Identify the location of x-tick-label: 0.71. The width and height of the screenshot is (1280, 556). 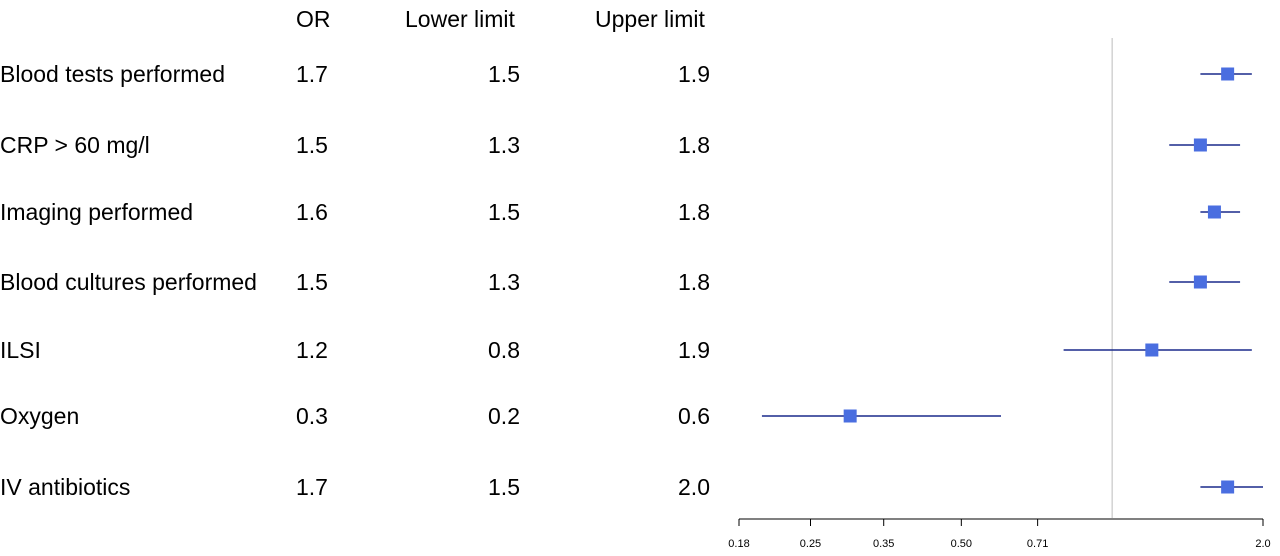
(1037, 544).